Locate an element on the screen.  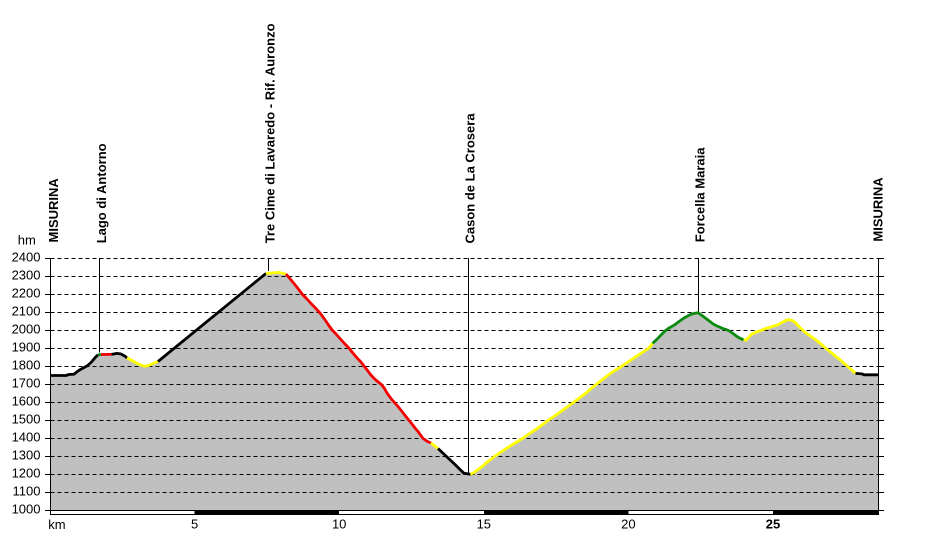
svg-text: 2000 is located at coordinates (26, 329).